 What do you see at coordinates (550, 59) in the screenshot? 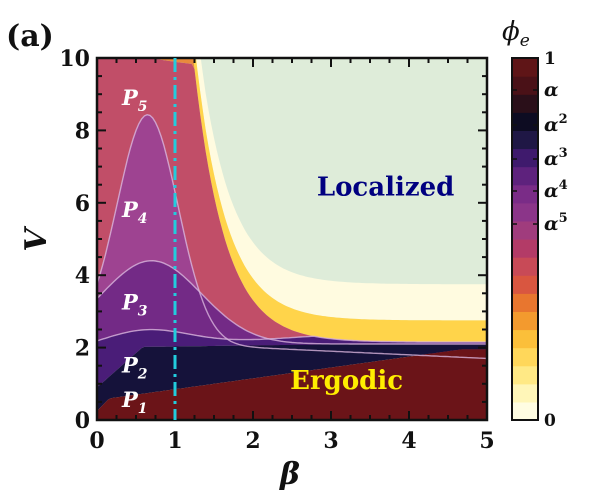
I see `colorbar-label-top: 1` at bounding box center [550, 59].